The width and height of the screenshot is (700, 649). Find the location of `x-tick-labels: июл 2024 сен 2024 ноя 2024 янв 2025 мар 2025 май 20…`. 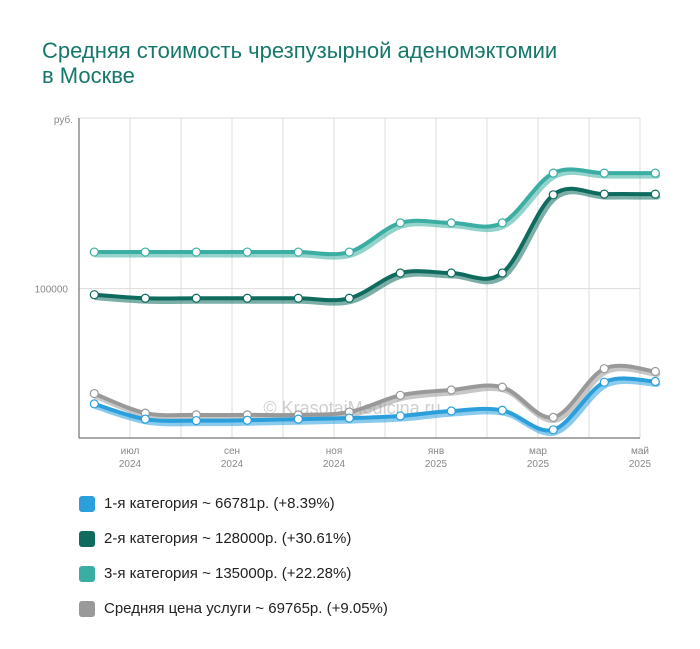

x-tick-labels: июл 2024 сен 2024 ноя 2024 янв 2025 мар 2025 май 20… is located at coordinates (385, 458).